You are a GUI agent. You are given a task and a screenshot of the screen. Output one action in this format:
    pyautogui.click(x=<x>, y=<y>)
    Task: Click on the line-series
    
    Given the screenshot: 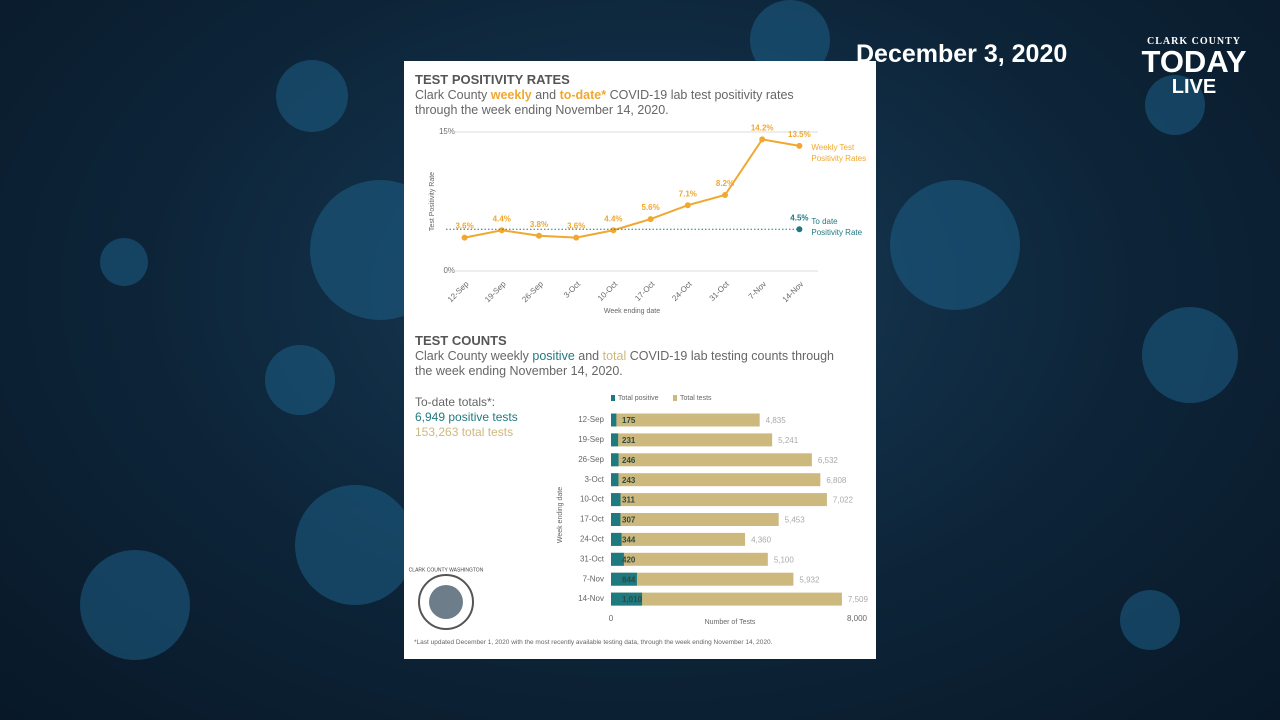 What is the action you would take?
    pyautogui.click(x=632, y=188)
    